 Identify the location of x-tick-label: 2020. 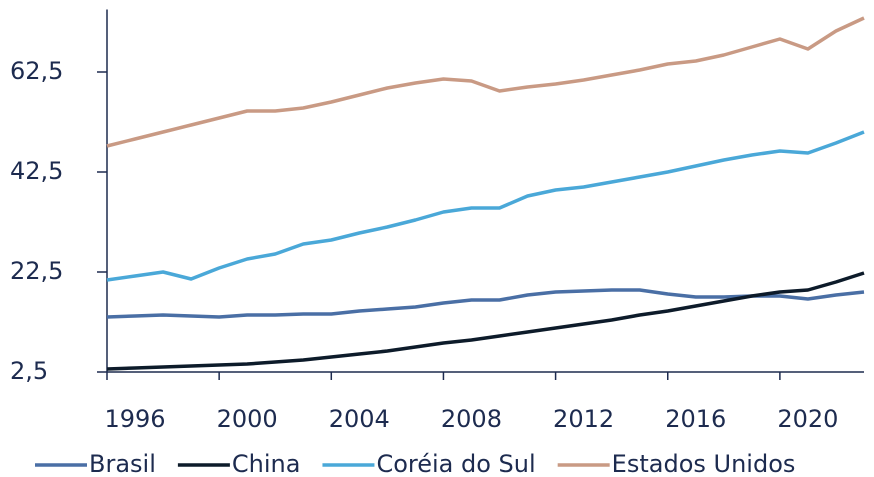
(807, 419).